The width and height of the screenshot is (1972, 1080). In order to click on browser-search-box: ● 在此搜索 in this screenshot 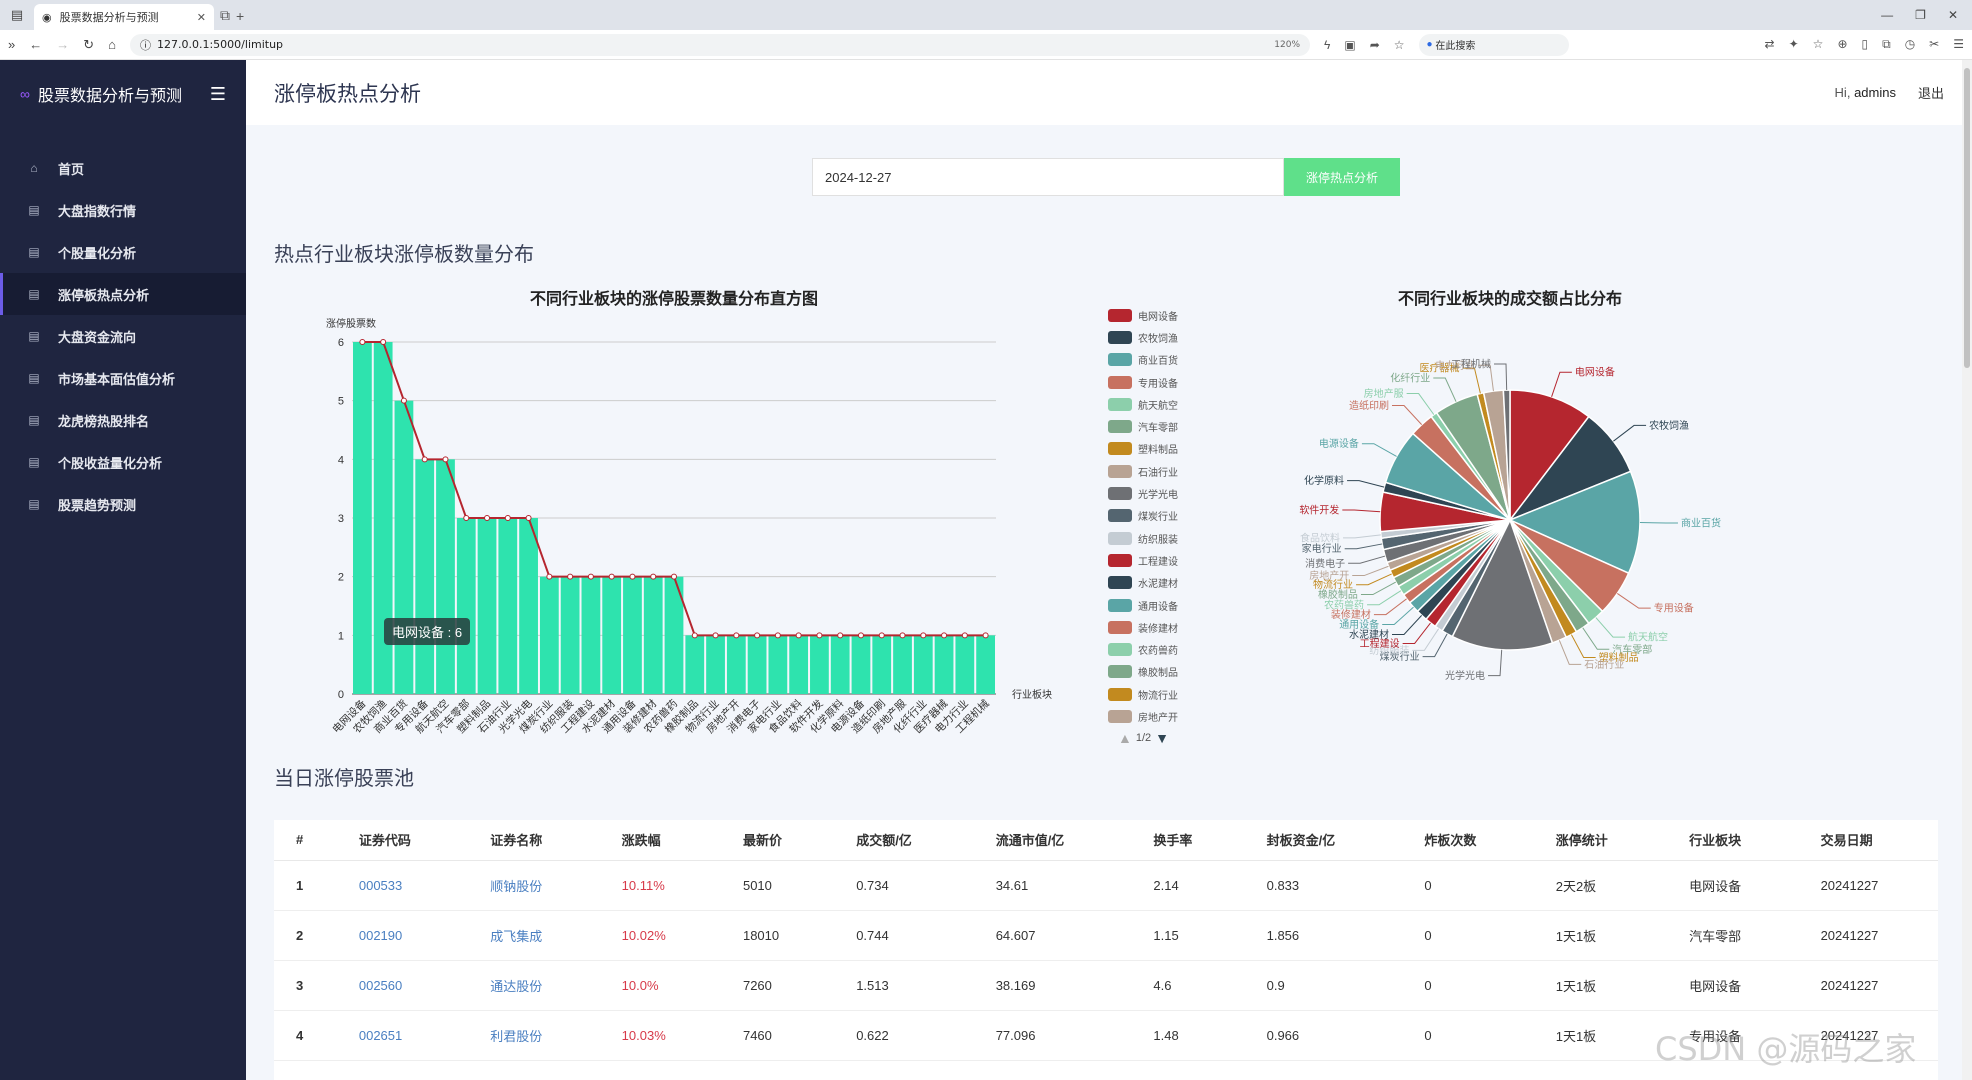, I will do `click(1493, 44)`.